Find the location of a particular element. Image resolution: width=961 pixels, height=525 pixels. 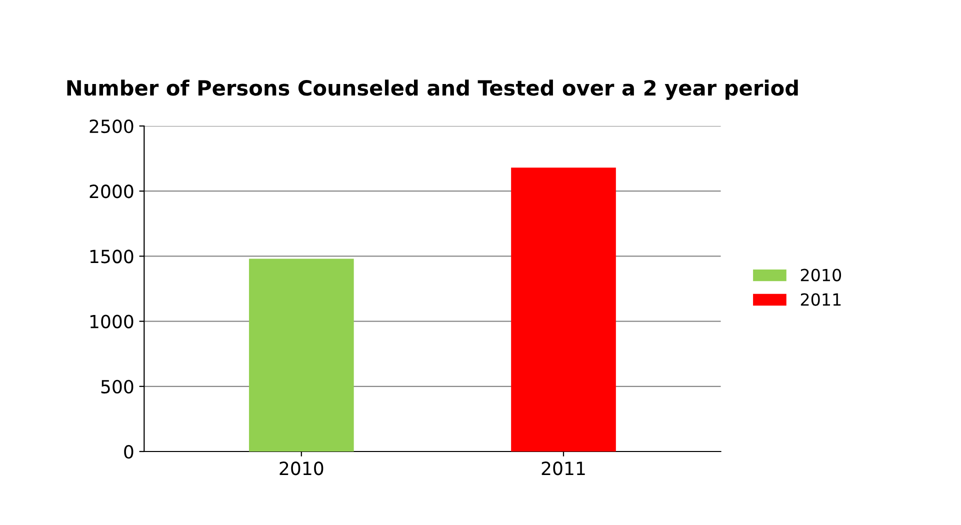

chart-title: Number of Persons Counseled and Tested over a 2 year period is located at coordinates (432, 90).